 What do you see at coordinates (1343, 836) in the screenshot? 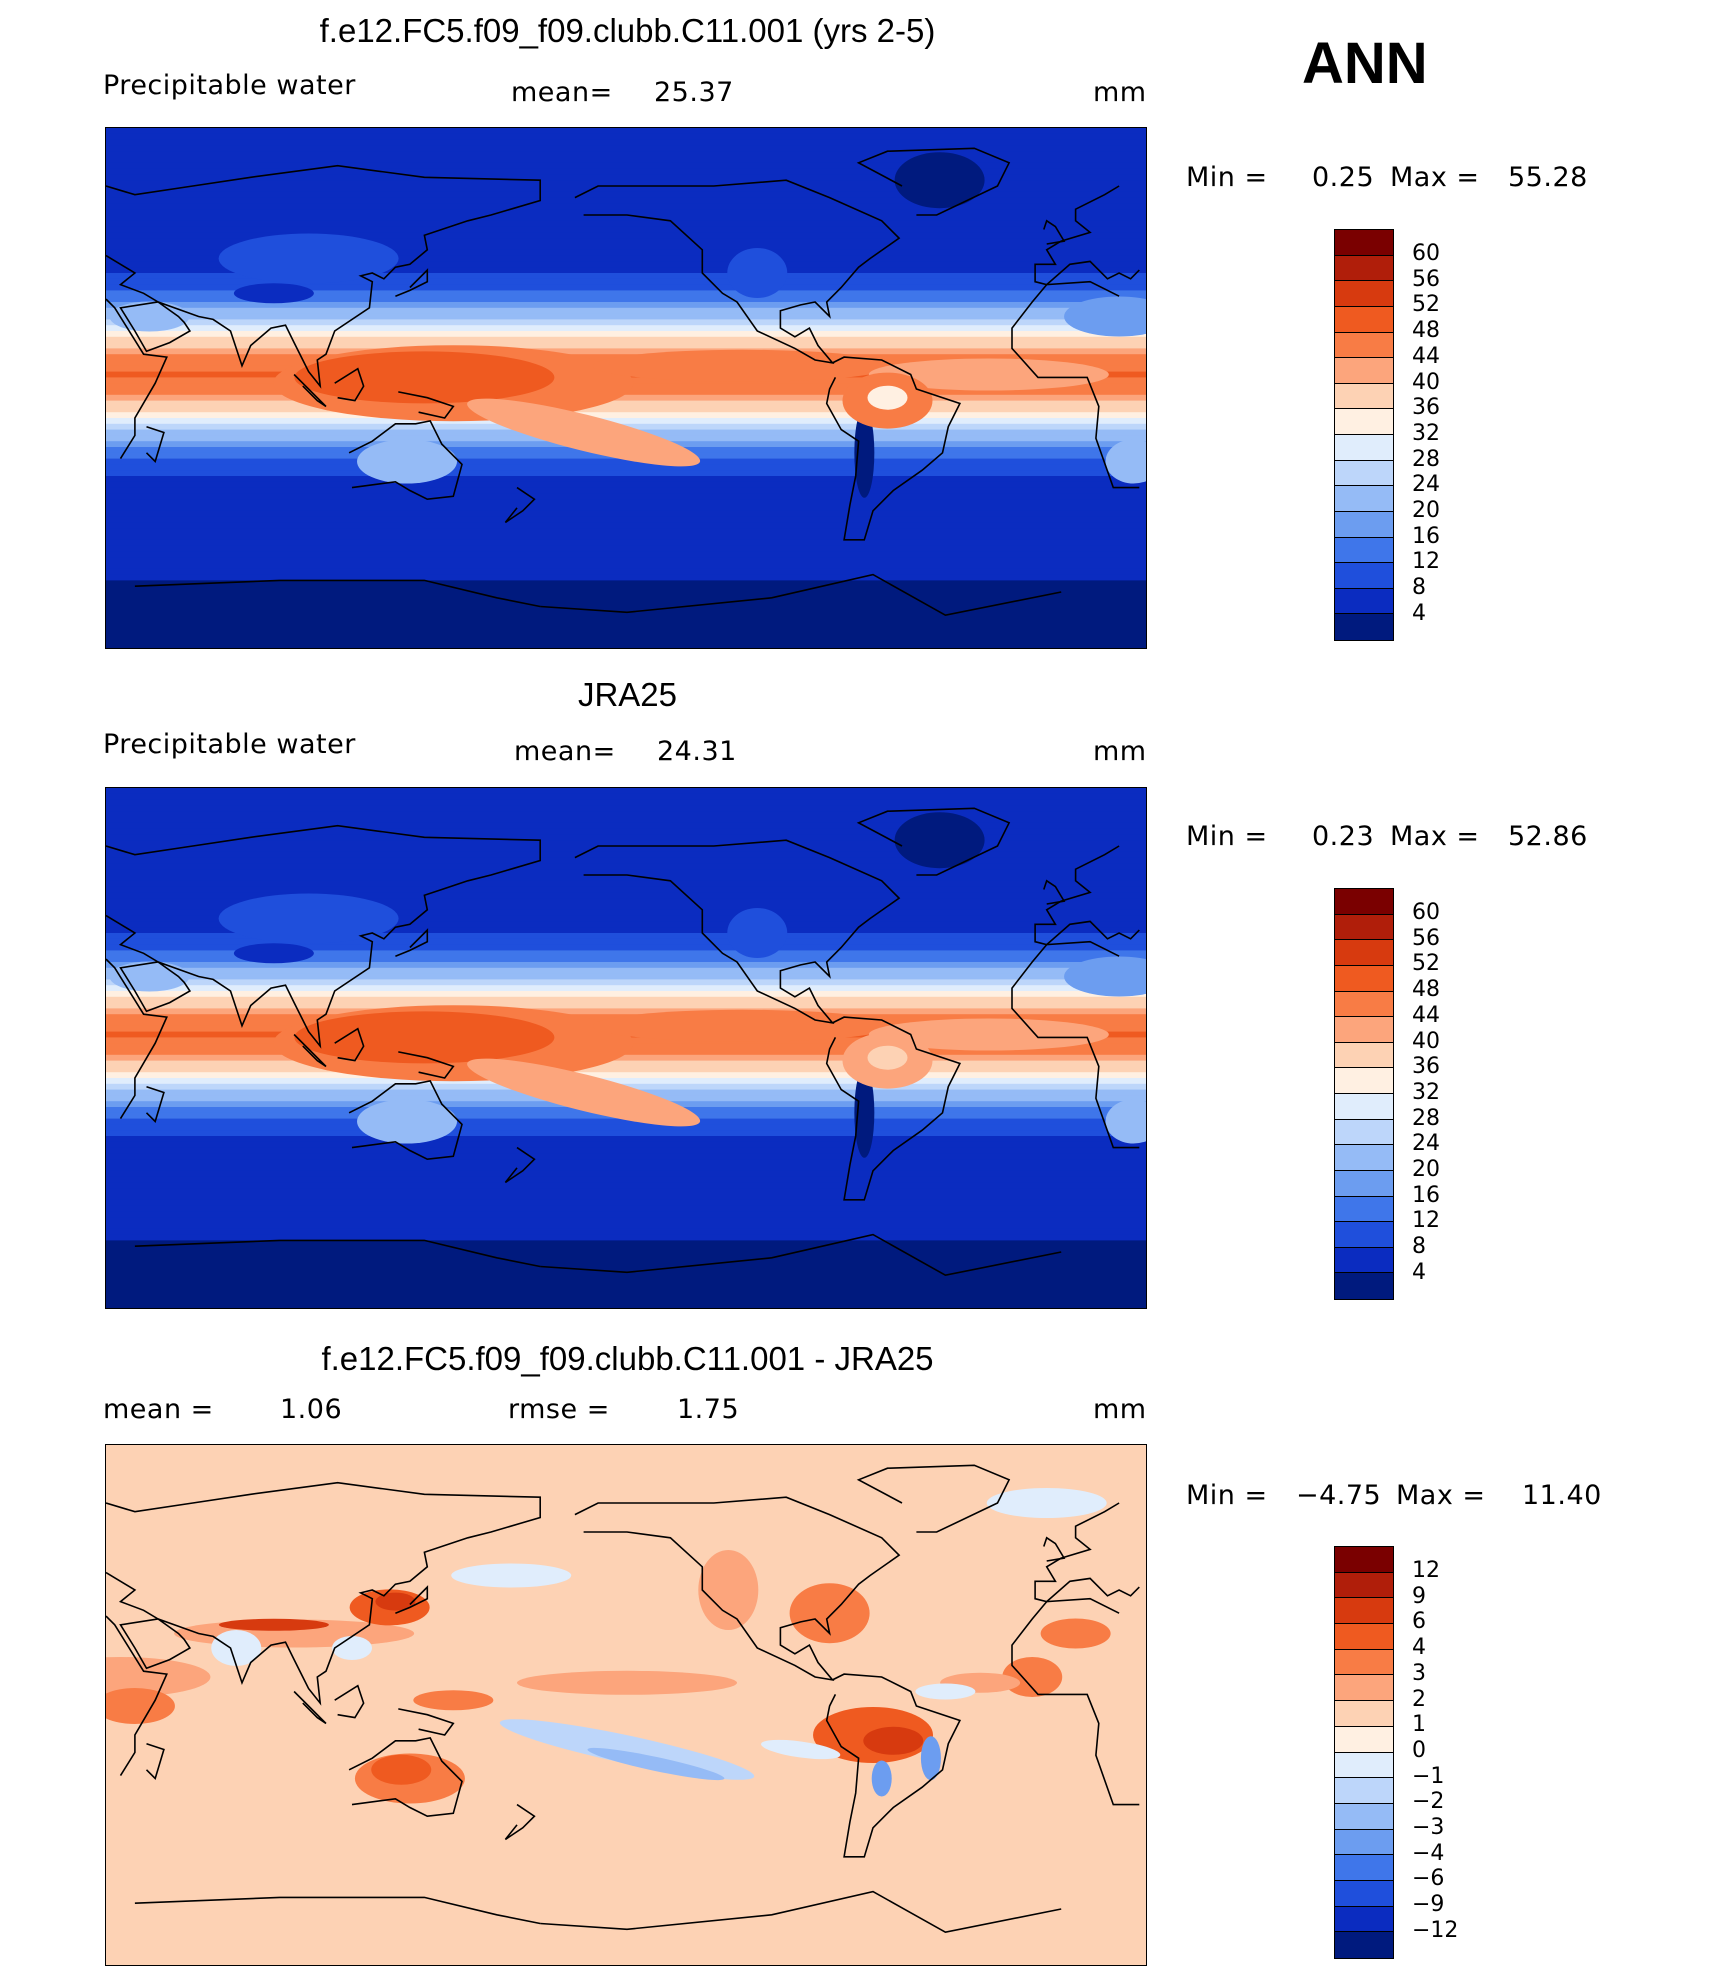
I see `panel-2-min-value: 0.23` at bounding box center [1343, 836].